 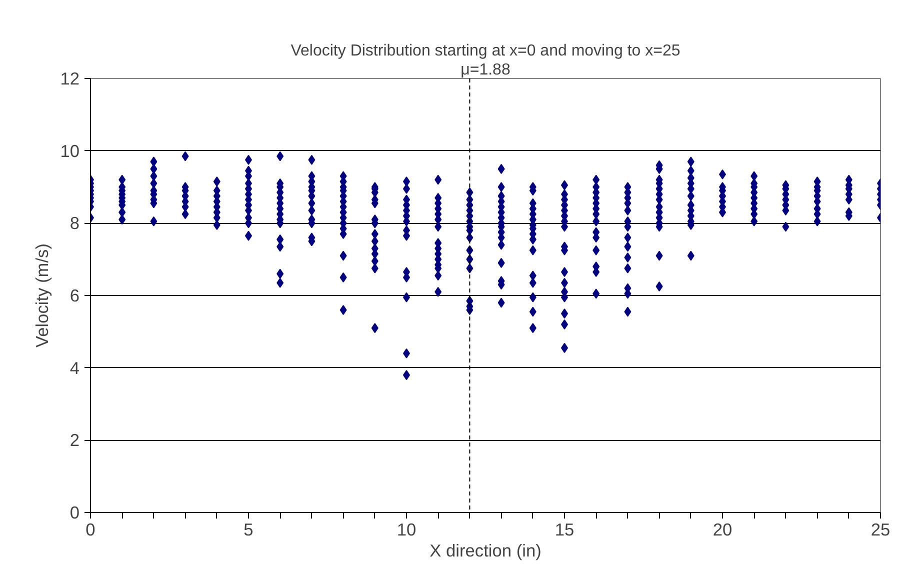 I want to click on y-tick-label: 4, so click(x=75, y=368).